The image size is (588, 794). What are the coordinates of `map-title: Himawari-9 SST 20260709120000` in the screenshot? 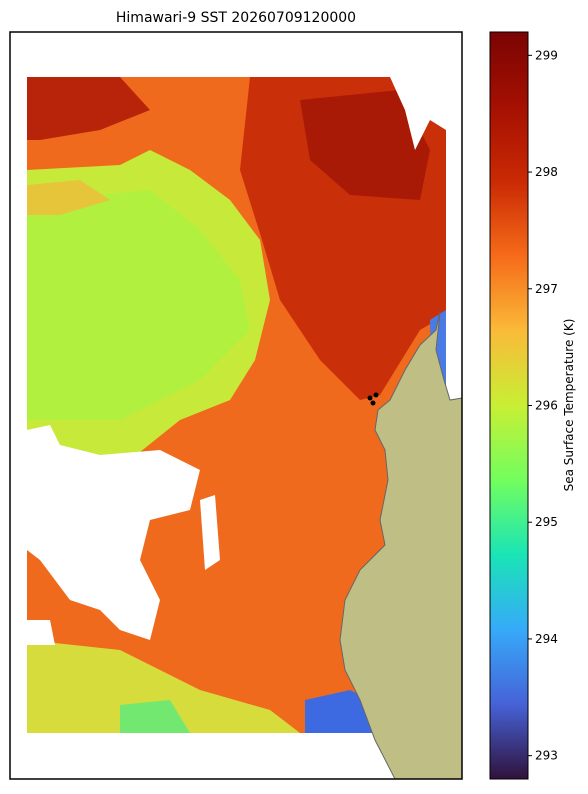 It's located at (236, 18).